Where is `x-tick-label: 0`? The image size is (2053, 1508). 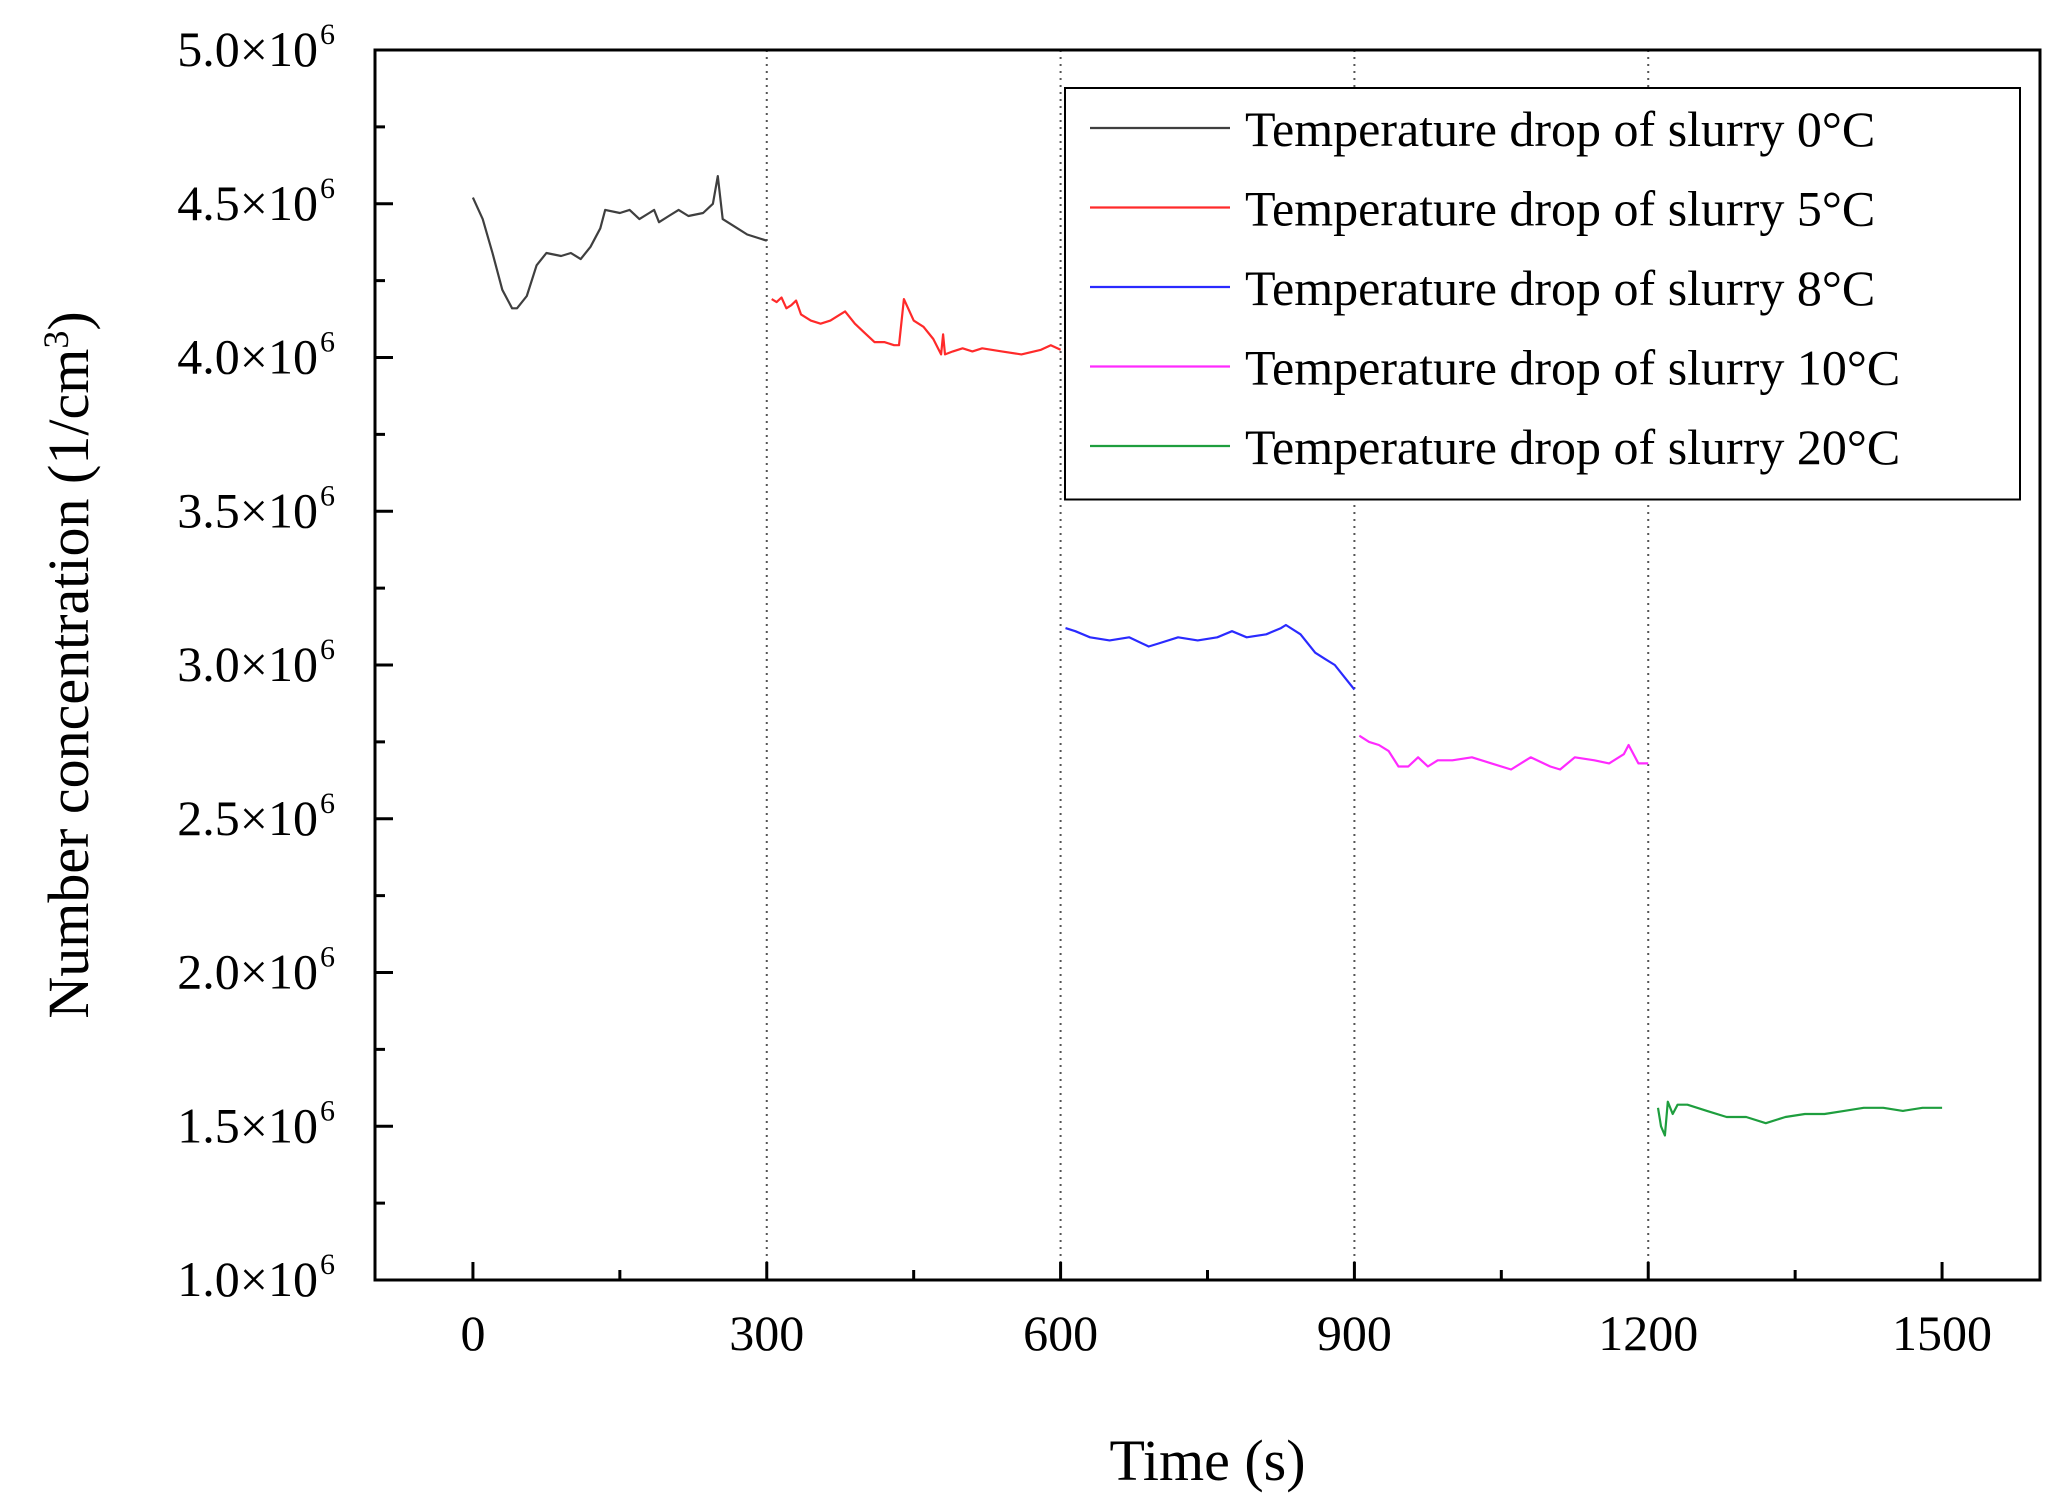
x-tick-label: 0 is located at coordinates (472, 1333).